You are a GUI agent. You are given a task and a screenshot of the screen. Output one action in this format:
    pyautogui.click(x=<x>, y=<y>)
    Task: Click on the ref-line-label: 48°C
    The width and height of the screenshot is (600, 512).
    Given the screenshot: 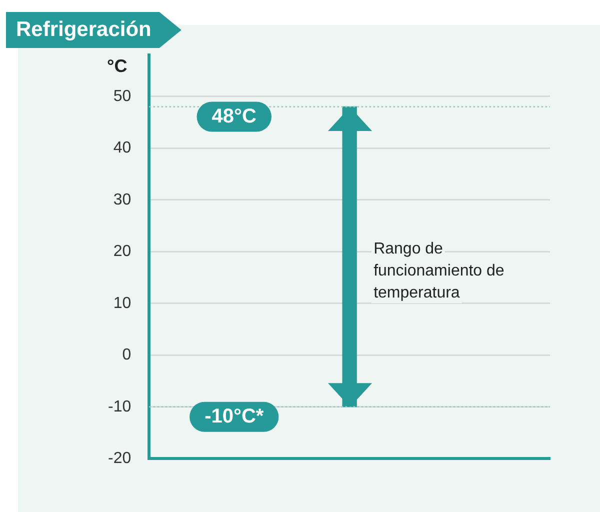 What is the action you would take?
    pyautogui.click(x=234, y=116)
    